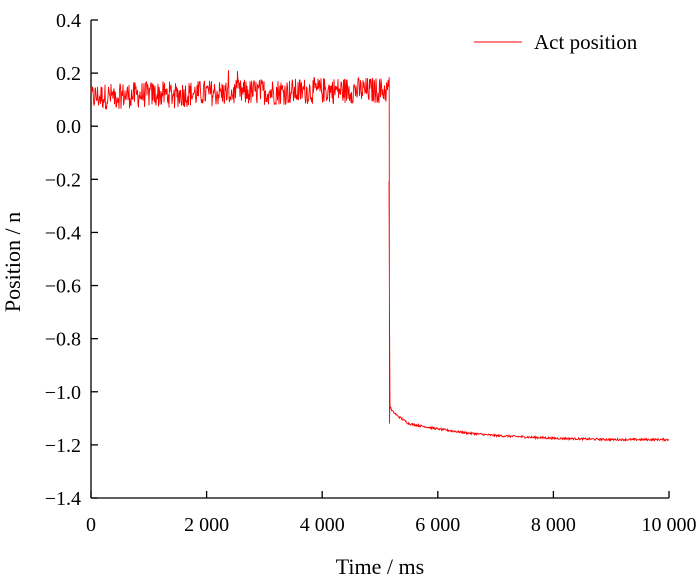 This screenshot has width=700, height=581. I want to click on y-axis-title: Position / n, so click(12, 262).